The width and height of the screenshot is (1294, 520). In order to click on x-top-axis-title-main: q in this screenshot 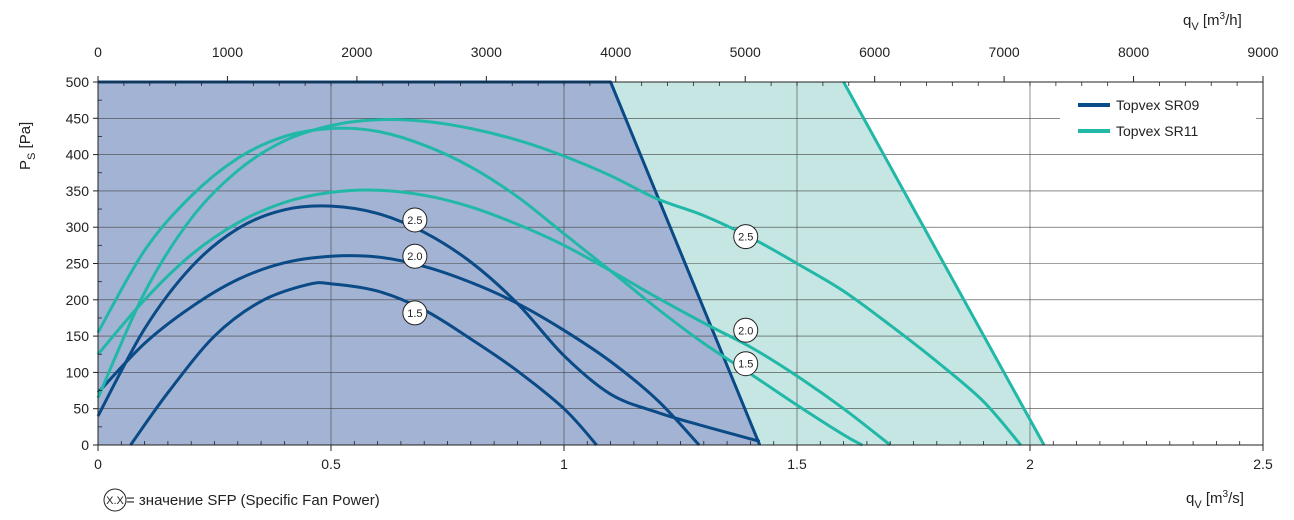, I will do `click(1187, 20)`.